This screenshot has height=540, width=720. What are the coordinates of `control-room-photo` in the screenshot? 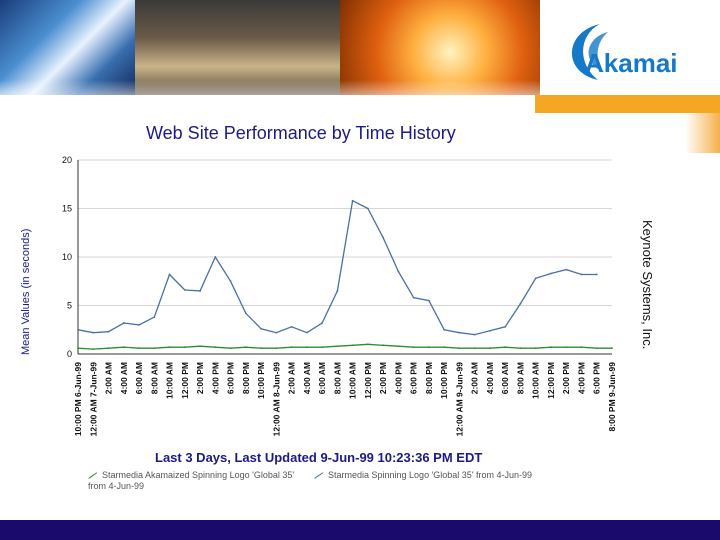 It's located at (237, 47).